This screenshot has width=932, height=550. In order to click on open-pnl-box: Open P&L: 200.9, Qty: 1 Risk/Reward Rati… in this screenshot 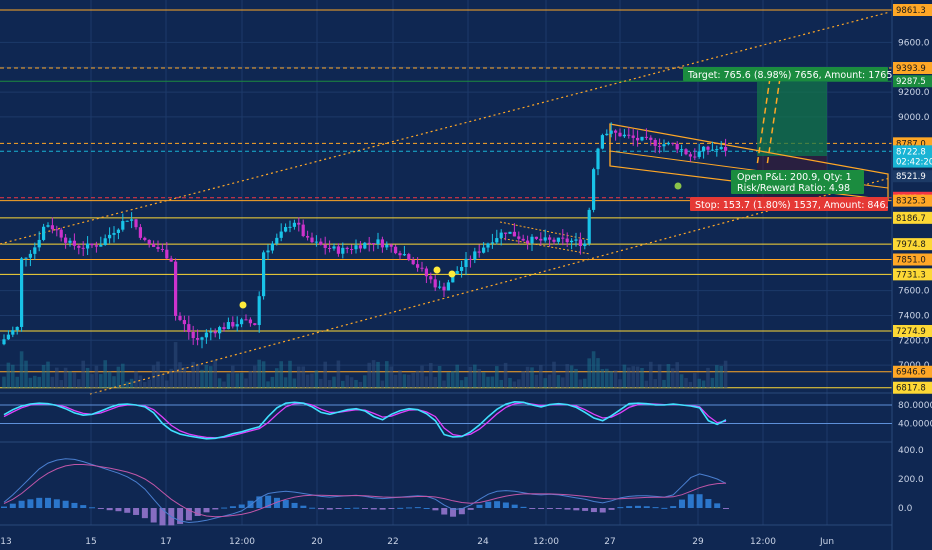, I will do `click(797, 182)`.